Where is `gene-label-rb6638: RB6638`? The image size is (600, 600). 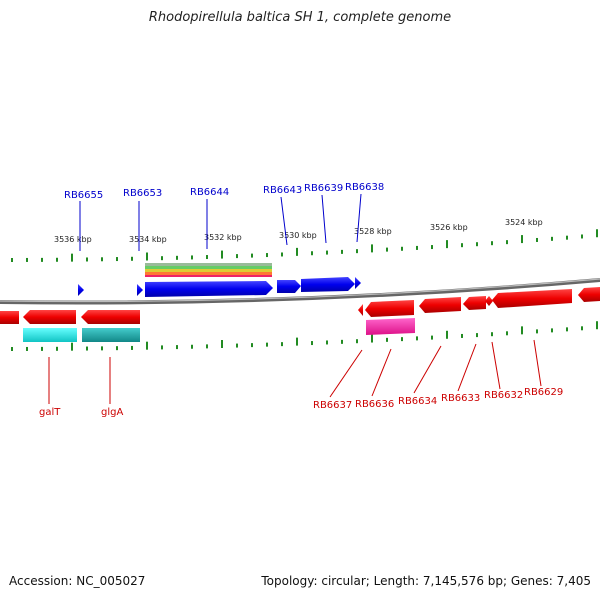
gene-label-rb6638: RB6638 is located at coordinates (364, 187).